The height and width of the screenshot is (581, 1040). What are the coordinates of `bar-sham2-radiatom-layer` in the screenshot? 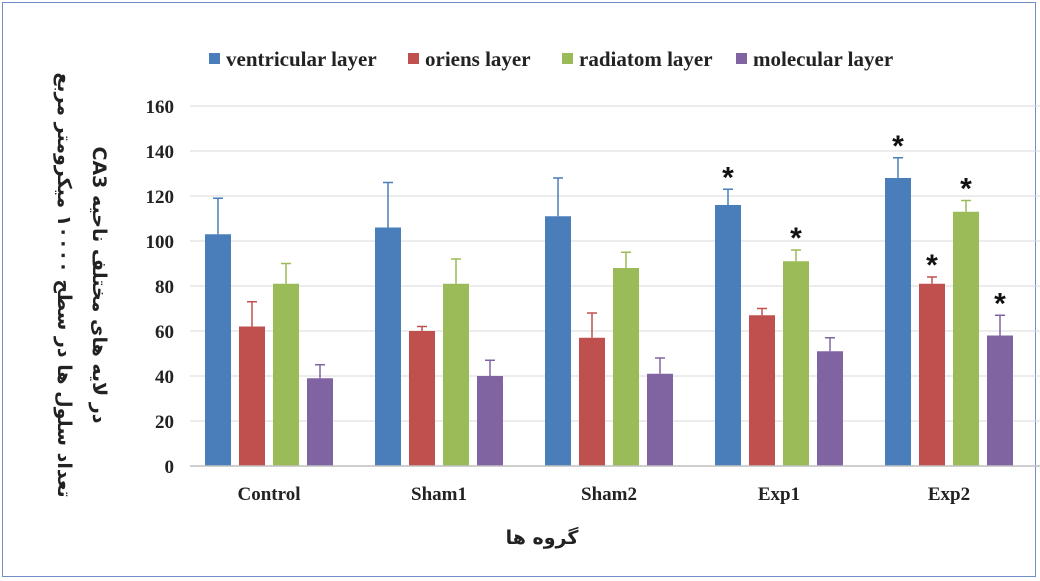 It's located at (626, 367).